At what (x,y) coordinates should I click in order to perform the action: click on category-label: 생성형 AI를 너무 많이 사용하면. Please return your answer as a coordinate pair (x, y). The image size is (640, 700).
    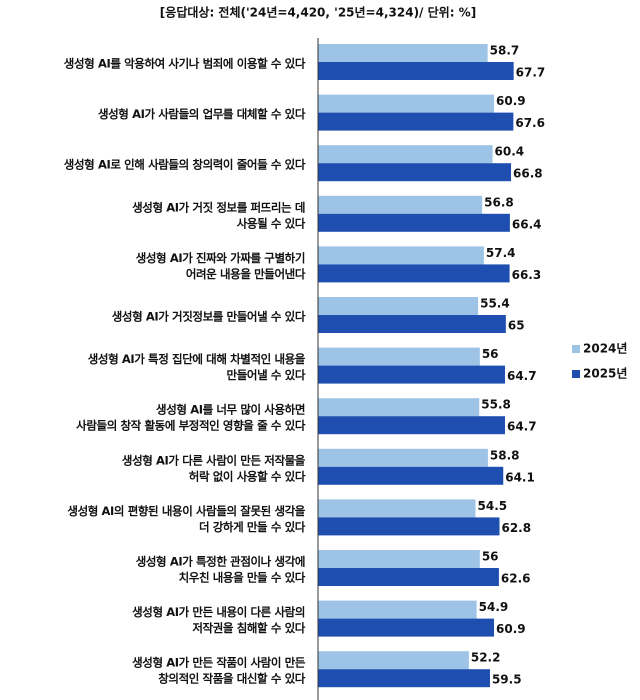
    Looking at the image, I should click on (230, 410).